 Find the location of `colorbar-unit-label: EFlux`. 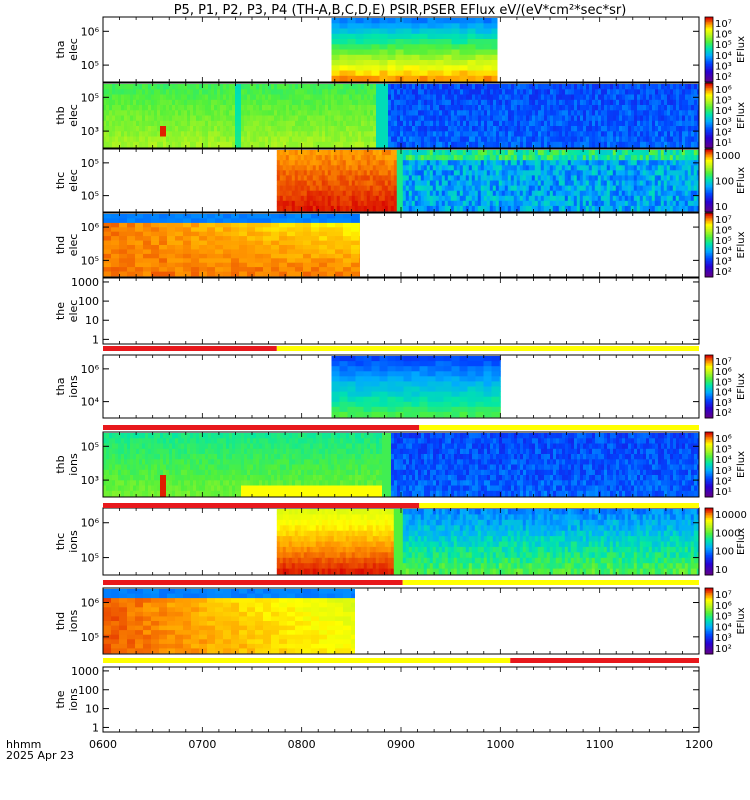

colorbar-unit-label: EFlux is located at coordinates (741, 180).